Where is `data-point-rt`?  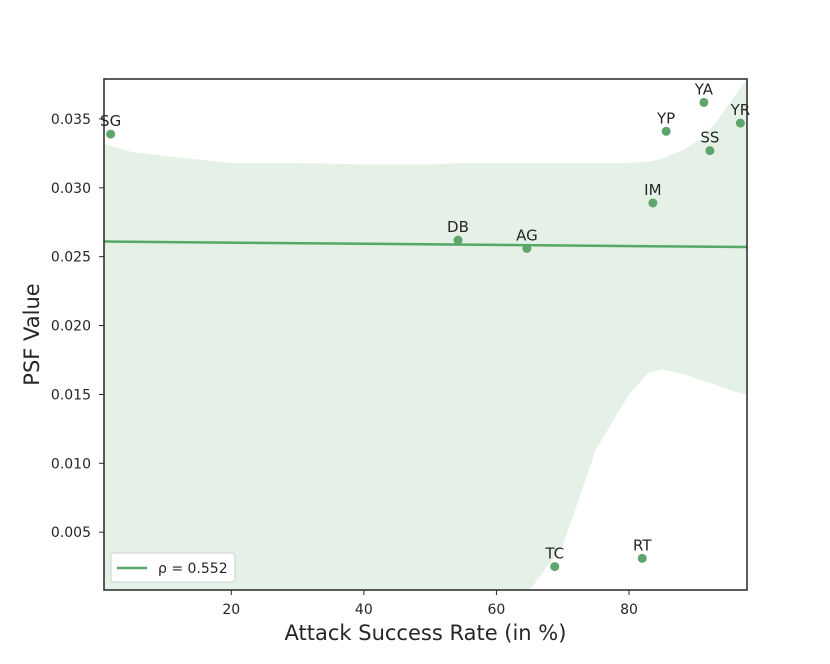
data-point-rt is located at coordinates (642, 558).